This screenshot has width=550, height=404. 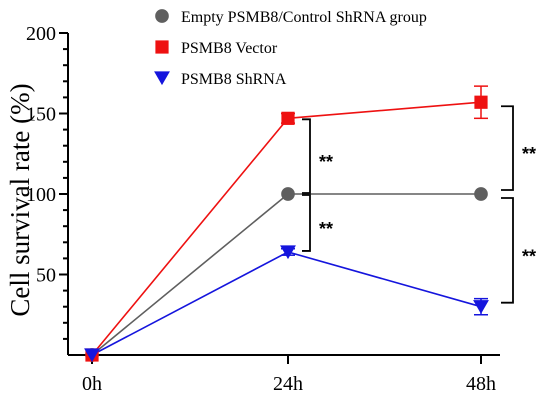 What do you see at coordinates (529, 256) in the screenshot?
I see `significance-label-3: **` at bounding box center [529, 256].